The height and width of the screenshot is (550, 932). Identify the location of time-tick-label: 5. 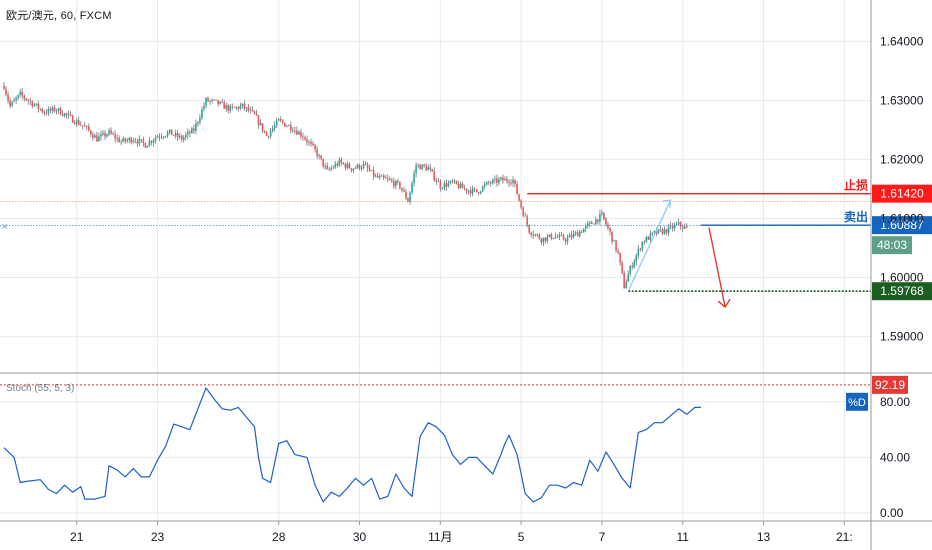
(521, 537).